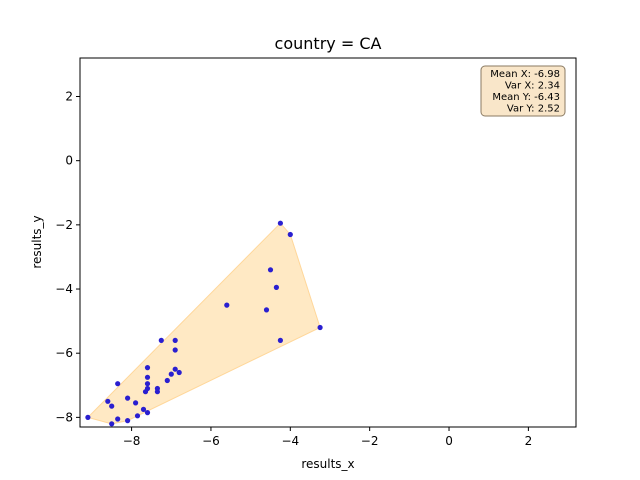  Describe the element at coordinates (69, 161) in the screenshot. I see `y-tick-label: 0` at that location.